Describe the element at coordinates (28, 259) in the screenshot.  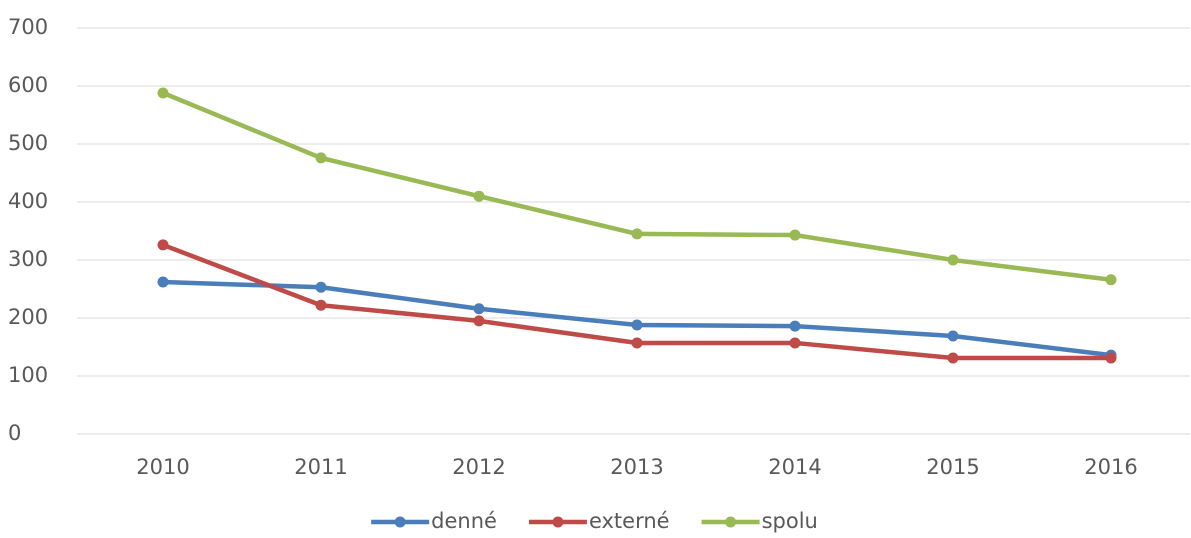
I see `y-tick-label: 300` at that location.